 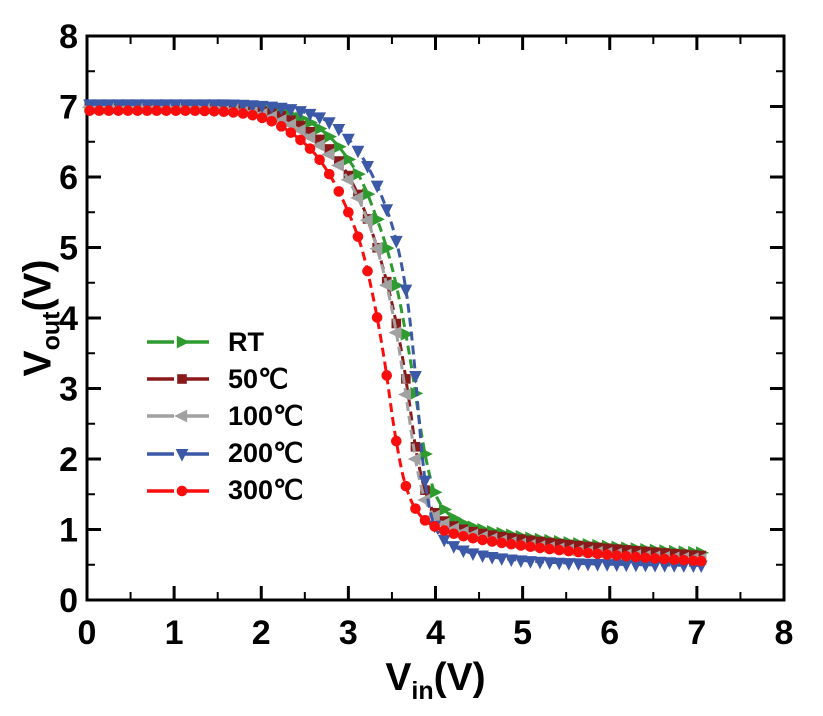 What do you see at coordinates (68, 37) in the screenshot?
I see `y-tick-label: 8` at bounding box center [68, 37].